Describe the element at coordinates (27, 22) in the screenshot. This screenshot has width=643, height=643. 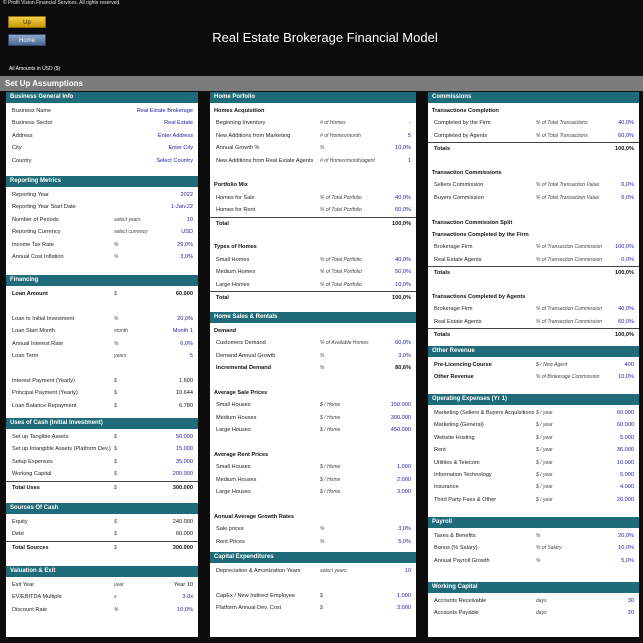
I see `up-button: Up` at that location.